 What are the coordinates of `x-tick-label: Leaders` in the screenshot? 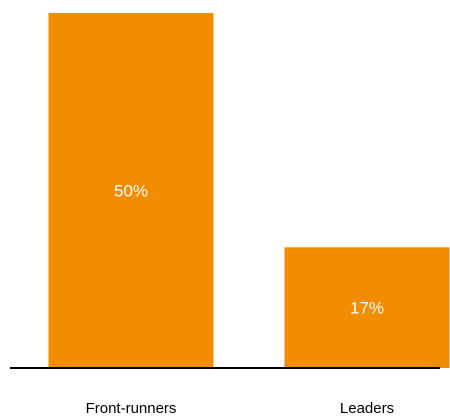 It's located at (367, 408).